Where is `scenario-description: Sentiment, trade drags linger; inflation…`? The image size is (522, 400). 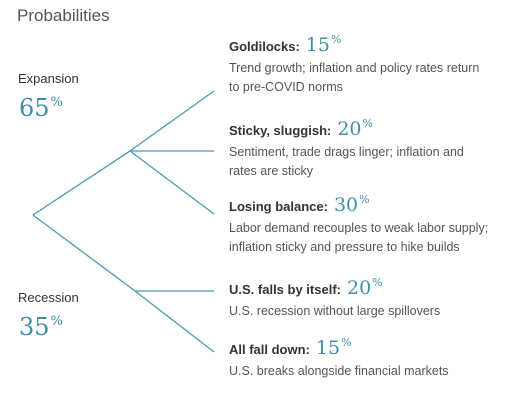 scenario-description: Sentiment, trade drags linger; inflation… is located at coordinates (374, 162).